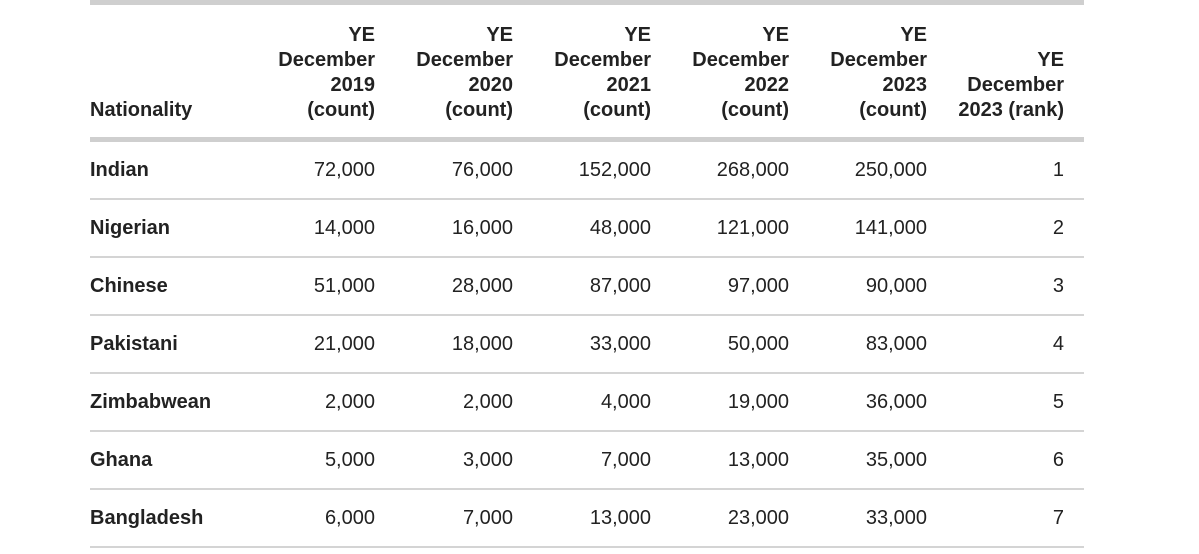  I want to click on table-cell: 141,000, so click(858, 228).